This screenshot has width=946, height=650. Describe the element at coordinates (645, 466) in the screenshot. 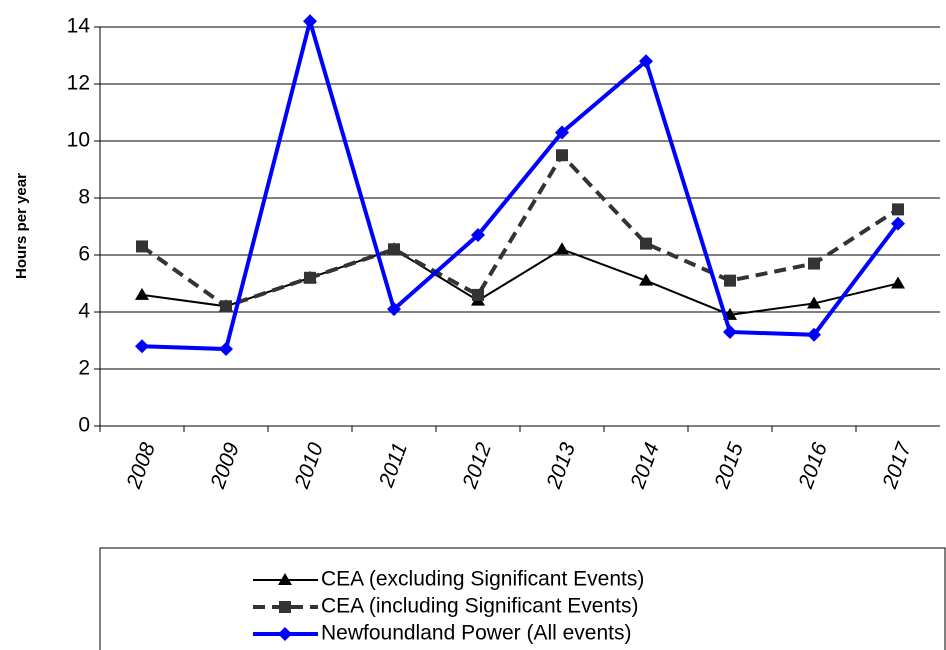

I see `x-tick-label: 2014` at that location.